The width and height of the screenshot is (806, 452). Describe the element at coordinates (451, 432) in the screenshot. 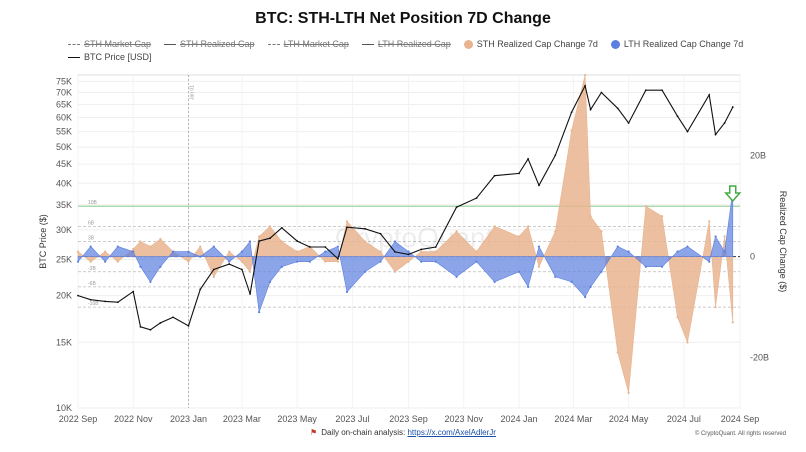

I see `footer-link: https://x.com/AxelAdlerJr` at that location.